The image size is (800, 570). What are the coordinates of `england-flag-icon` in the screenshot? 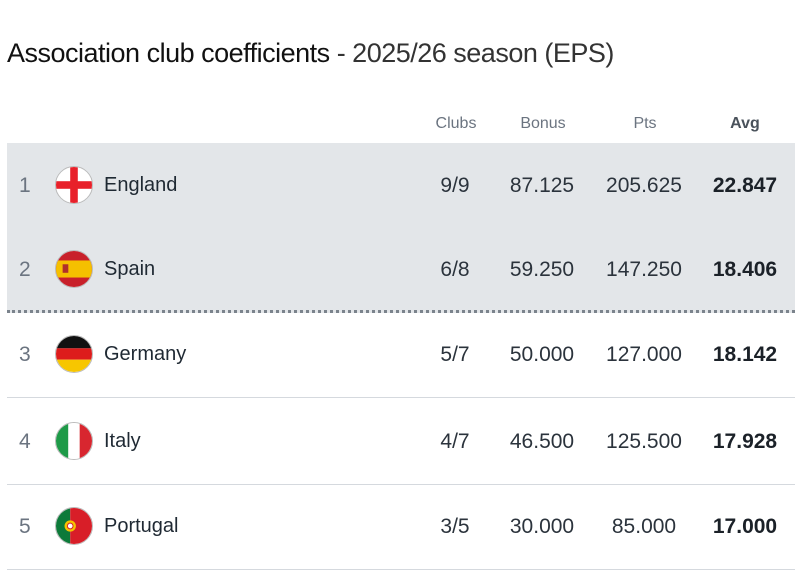 It's located at (74, 185).